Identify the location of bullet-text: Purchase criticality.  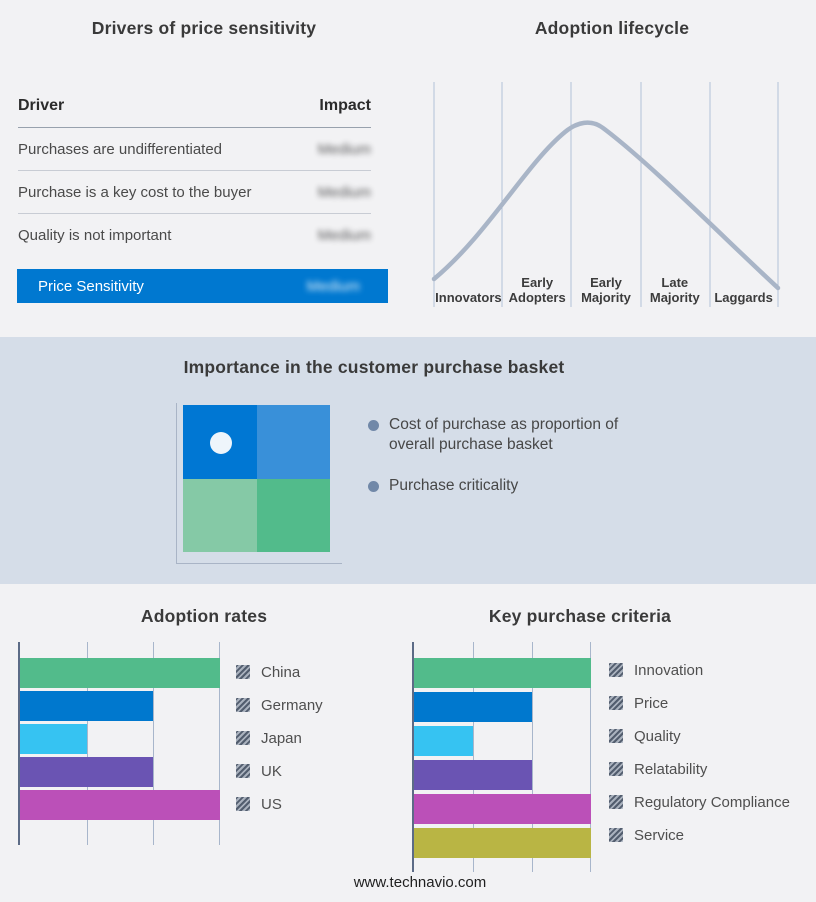
(454, 485).